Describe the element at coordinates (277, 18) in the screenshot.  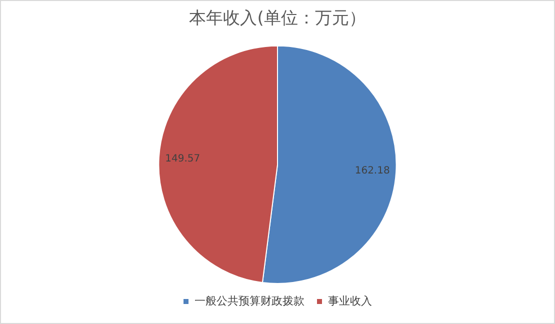
I see `chart-title: 本年收入(单位：万元）` at that location.